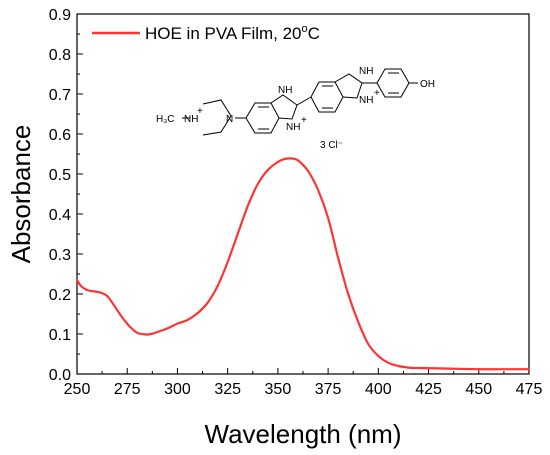 The width and height of the screenshot is (550, 455). I want to click on x-tick-label: 400, so click(378, 389).